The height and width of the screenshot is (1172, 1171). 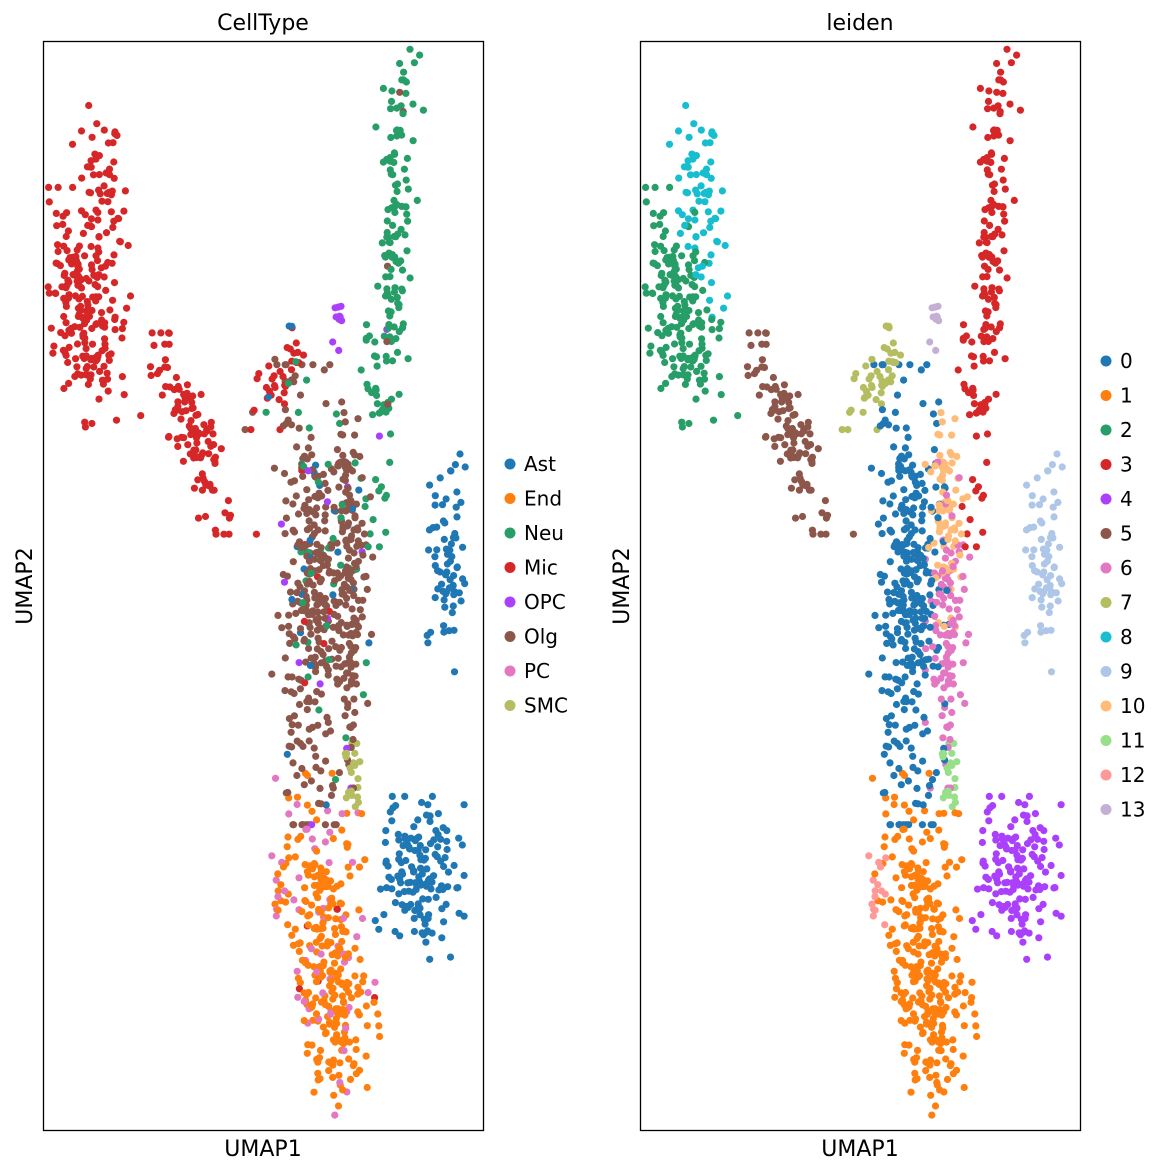 What do you see at coordinates (1126, 430) in the screenshot?
I see `legend-label: 2` at bounding box center [1126, 430].